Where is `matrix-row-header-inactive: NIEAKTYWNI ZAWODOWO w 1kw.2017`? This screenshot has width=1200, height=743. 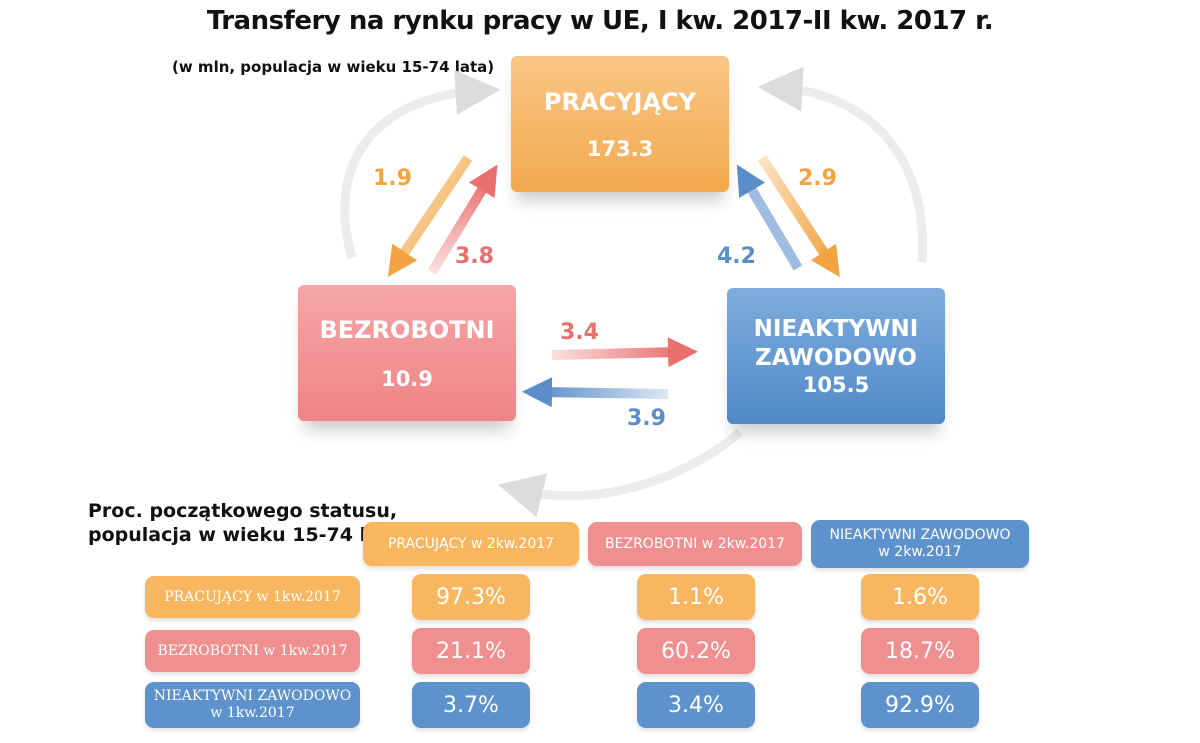 matrix-row-header-inactive: NIEAKTYWNI ZAWODOWO w 1kw.2017 is located at coordinates (252, 705).